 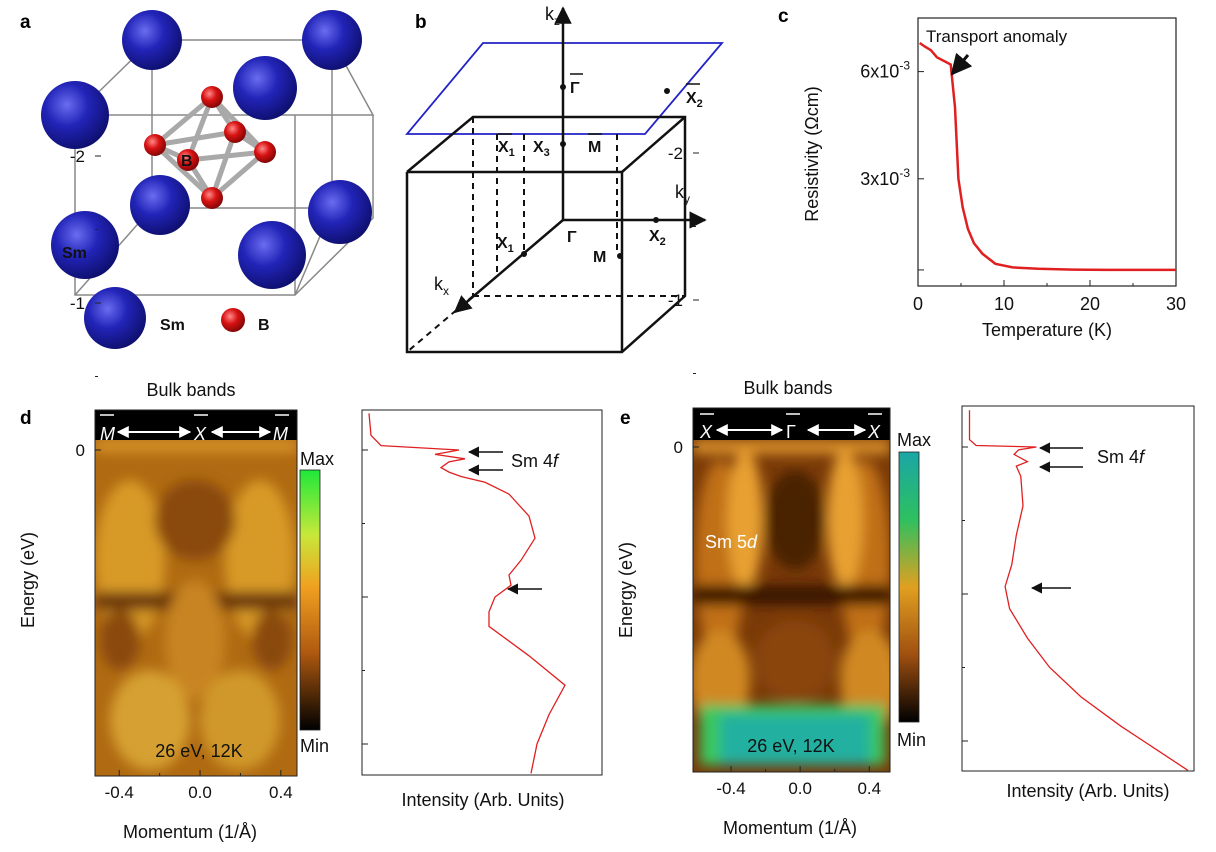 I want to click on panel-a: a B, so click(x=197, y=179).